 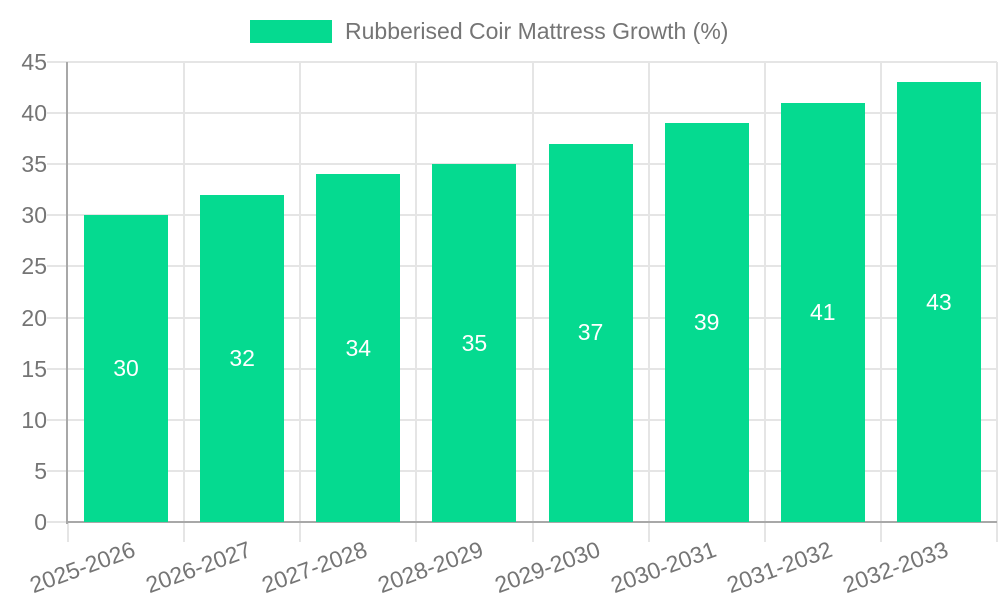 I want to click on y-tick-label: 35, so click(x=34, y=164).